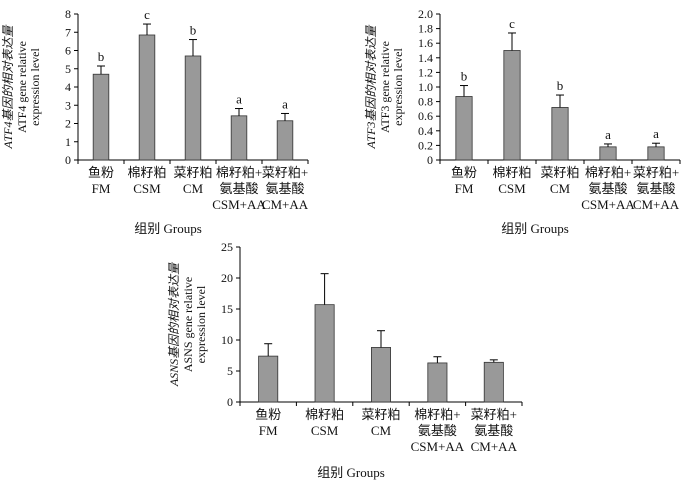 The height and width of the screenshot is (487, 700). I want to click on y-tick-label: 2.0, so click(425, 14).